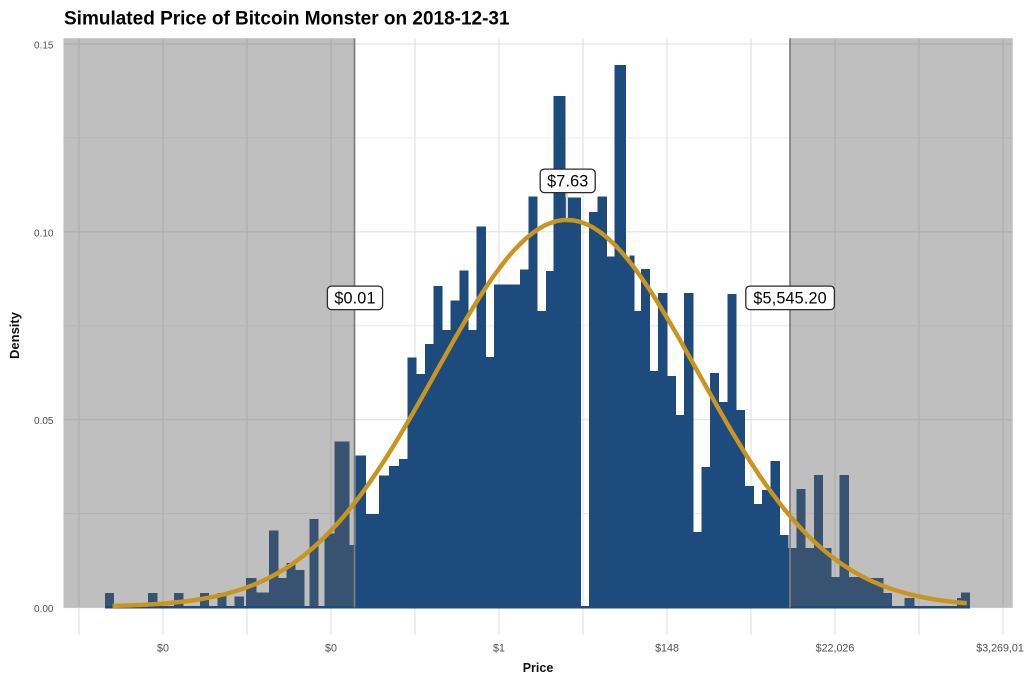 The width and height of the screenshot is (1024, 688). What do you see at coordinates (667, 649) in the screenshot?
I see `svg-text: $148` at bounding box center [667, 649].